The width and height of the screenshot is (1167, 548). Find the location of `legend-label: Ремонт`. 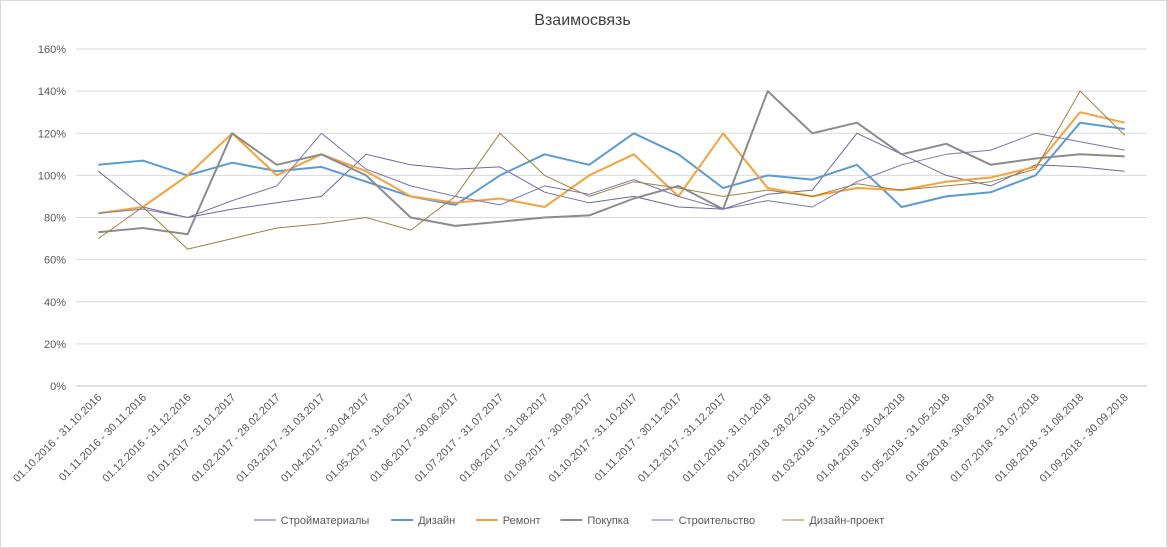

legend-label: Ремонт is located at coordinates (522, 521).